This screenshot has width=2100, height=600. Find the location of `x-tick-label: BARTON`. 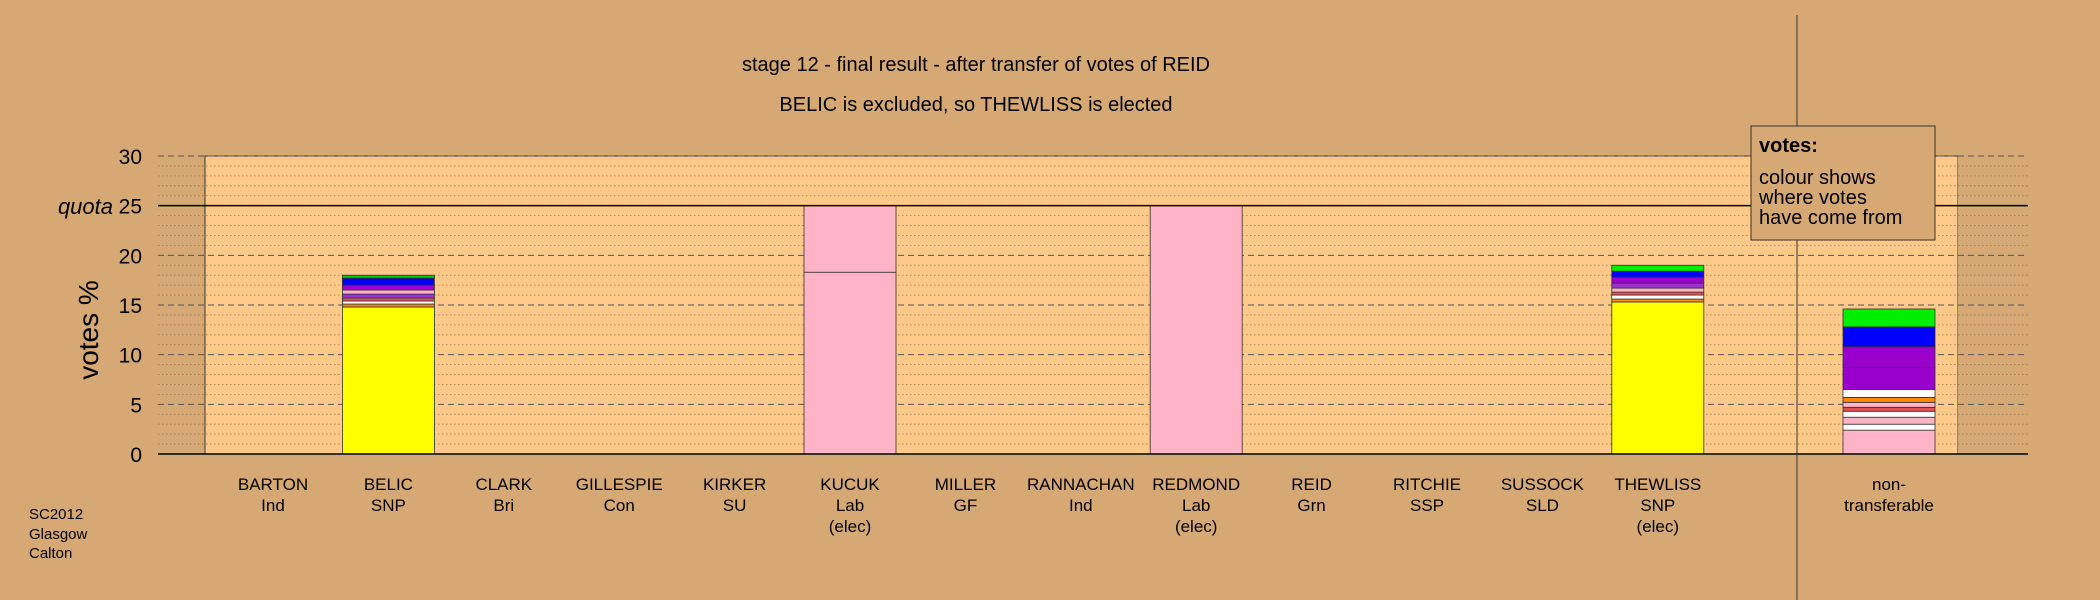

x-tick-label: BARTON is located at coordinates (273, 484).